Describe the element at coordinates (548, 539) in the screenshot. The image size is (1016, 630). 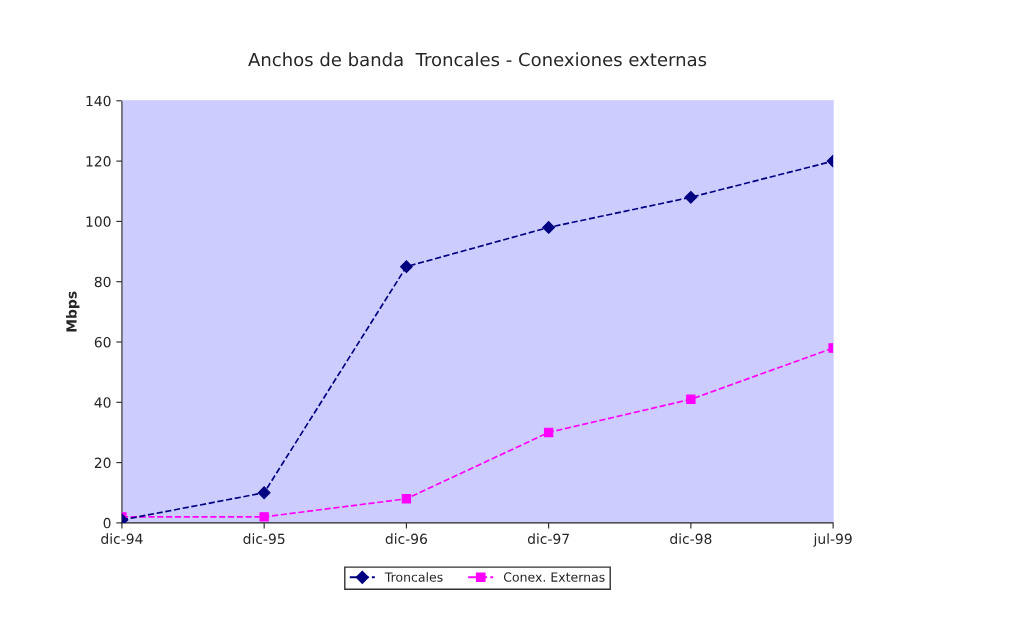
I see `x-tick-label: dic-97` at that location.